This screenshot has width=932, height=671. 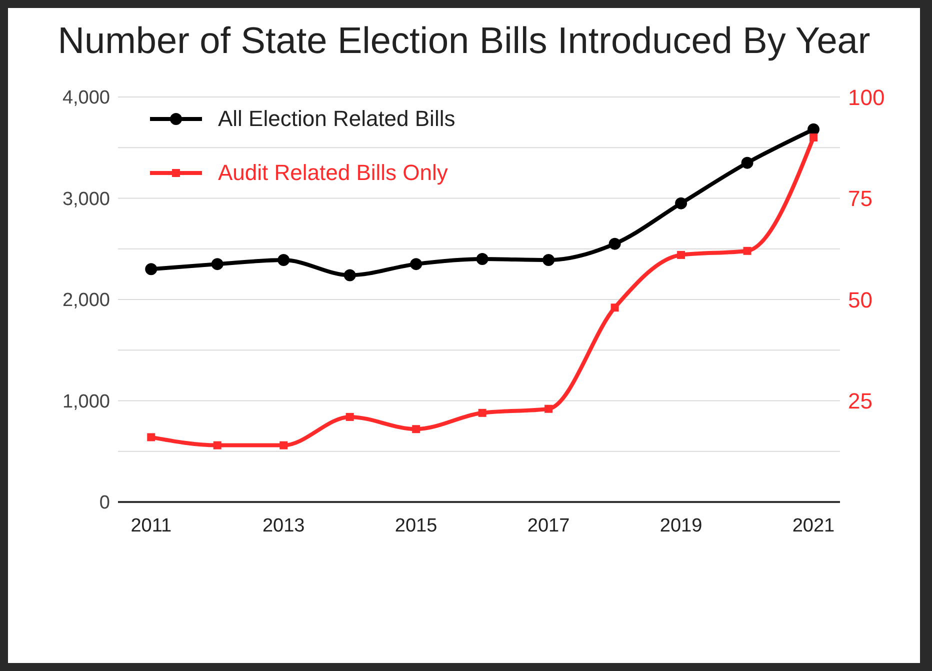 I want to click on y2-tick-label: 75, so click(x=860, y=199).